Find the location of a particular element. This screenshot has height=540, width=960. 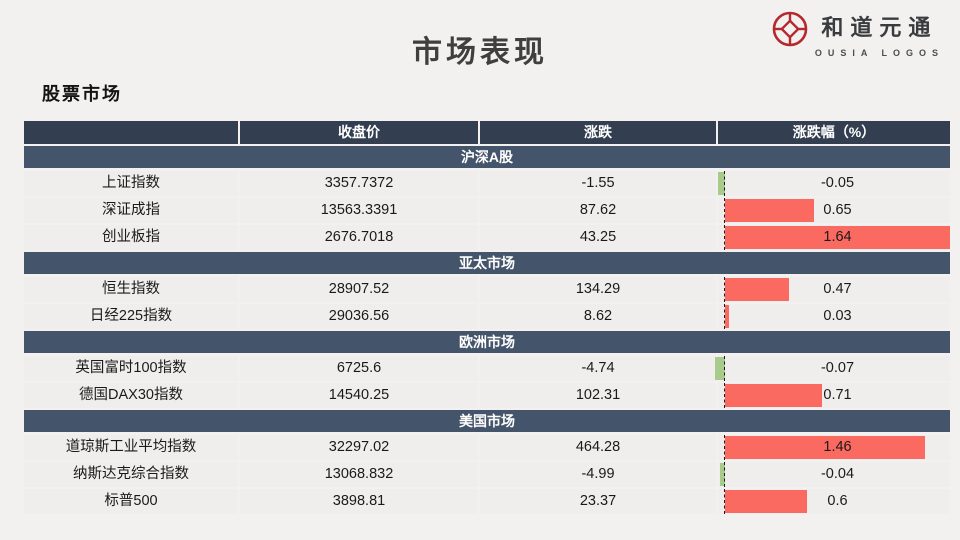

pct-bar-cell: 1.46 is located at coordinates (834, 447).